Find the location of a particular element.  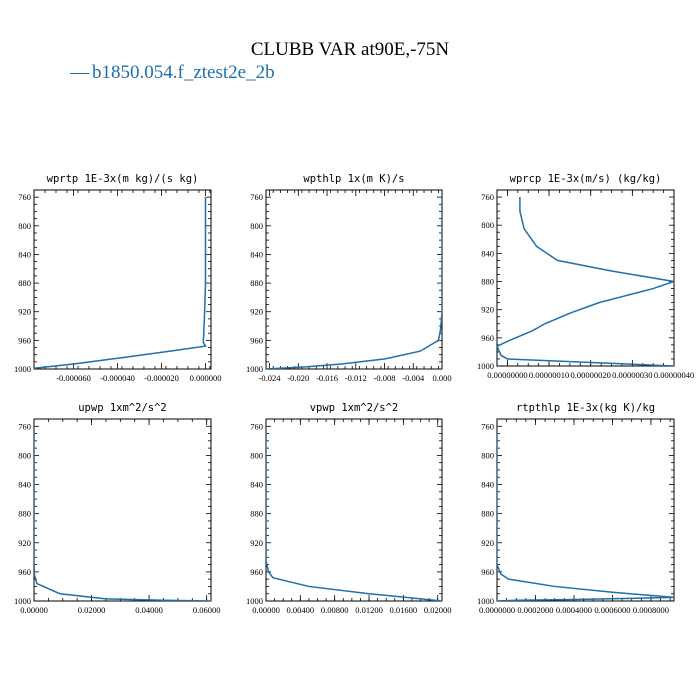

x-tick-label: 0.0000000 is located at coordinates (497, 610).